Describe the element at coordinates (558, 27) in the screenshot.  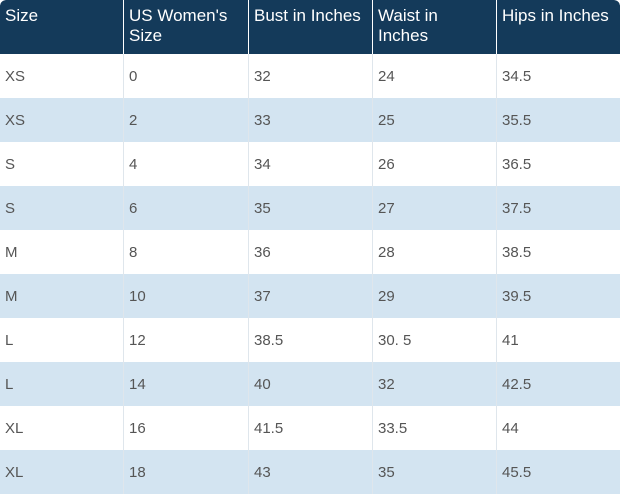
I see `header-hips: Hips in Inches` at that location.